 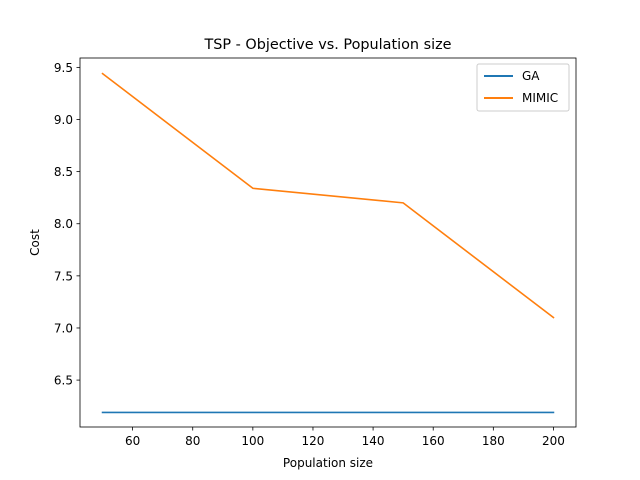 I want to click on legend-label-mimic: MIMIC, so click(x=540, y=98).